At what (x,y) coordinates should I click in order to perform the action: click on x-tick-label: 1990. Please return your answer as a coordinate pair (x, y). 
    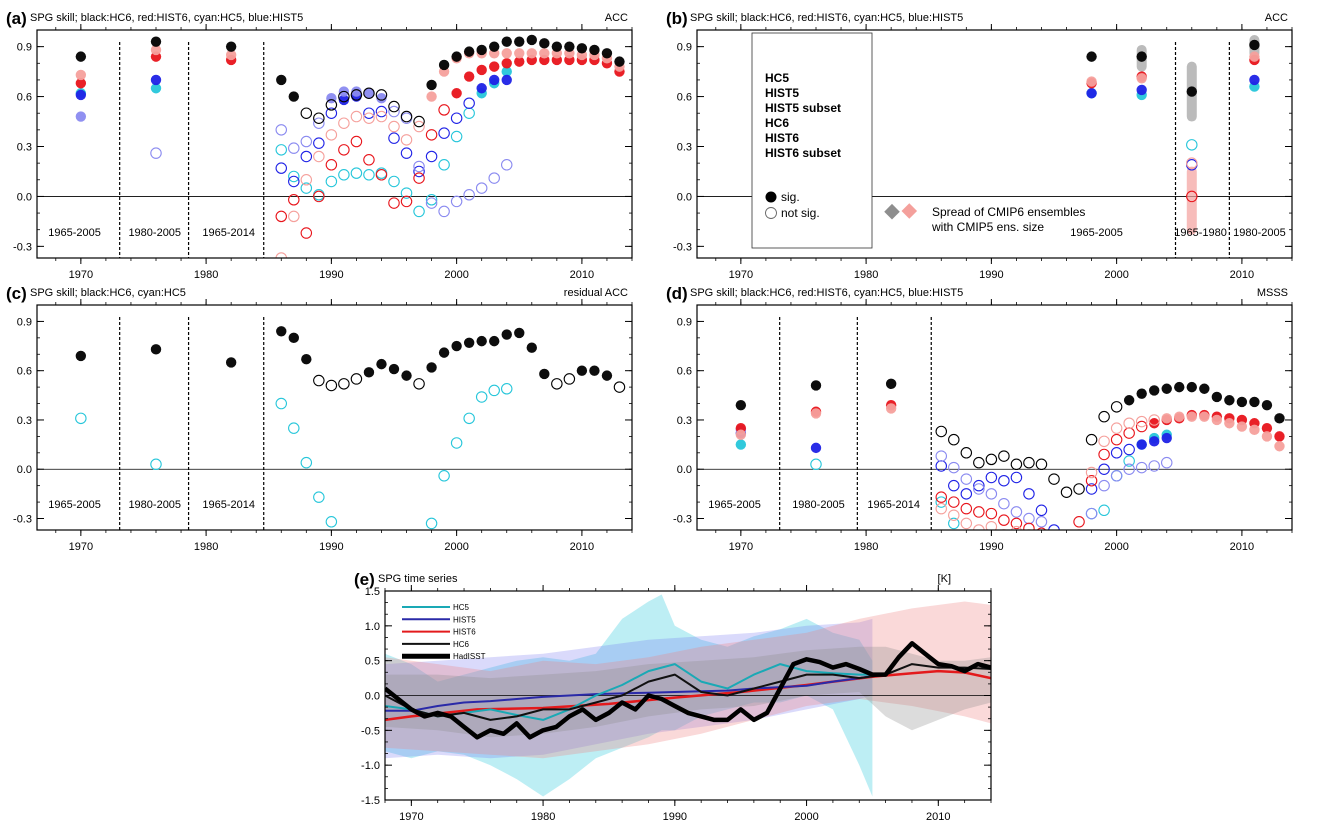
    Looking at the image, I should click on (331, 275).